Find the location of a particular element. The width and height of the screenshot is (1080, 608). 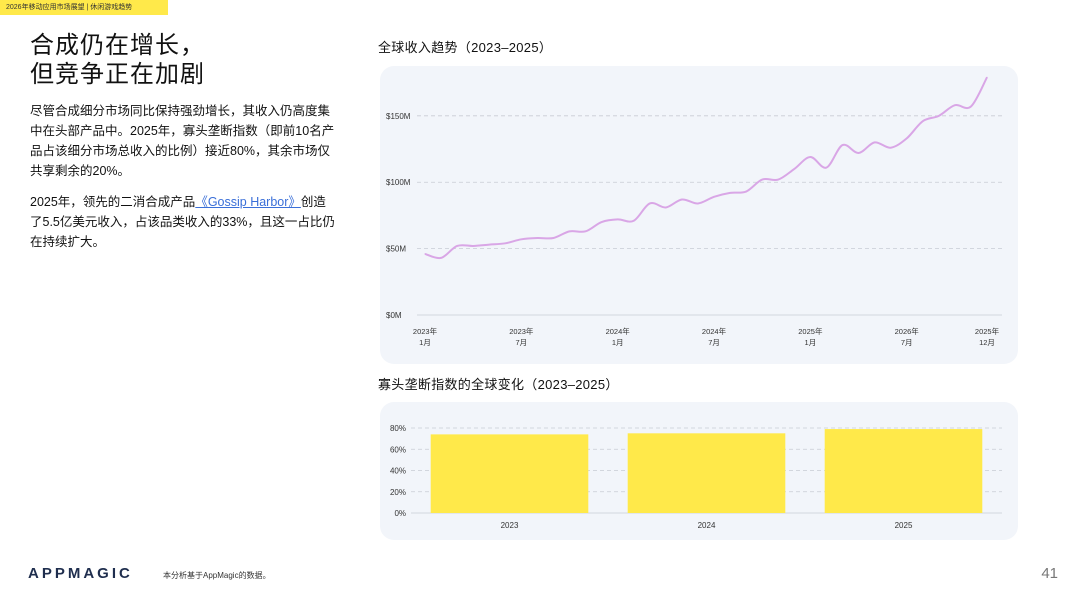

y-tick-label: 80% is located at coordinates (398, 428).